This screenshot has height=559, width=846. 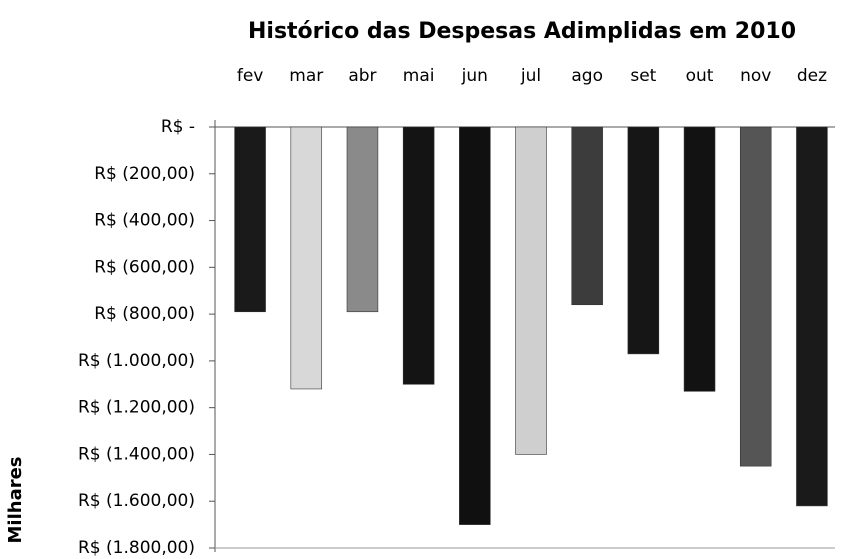 What do you see at coordinates (812, 76) in the screenshot?
I see `x-tick-label: dez` at bounding box center [812, 76].